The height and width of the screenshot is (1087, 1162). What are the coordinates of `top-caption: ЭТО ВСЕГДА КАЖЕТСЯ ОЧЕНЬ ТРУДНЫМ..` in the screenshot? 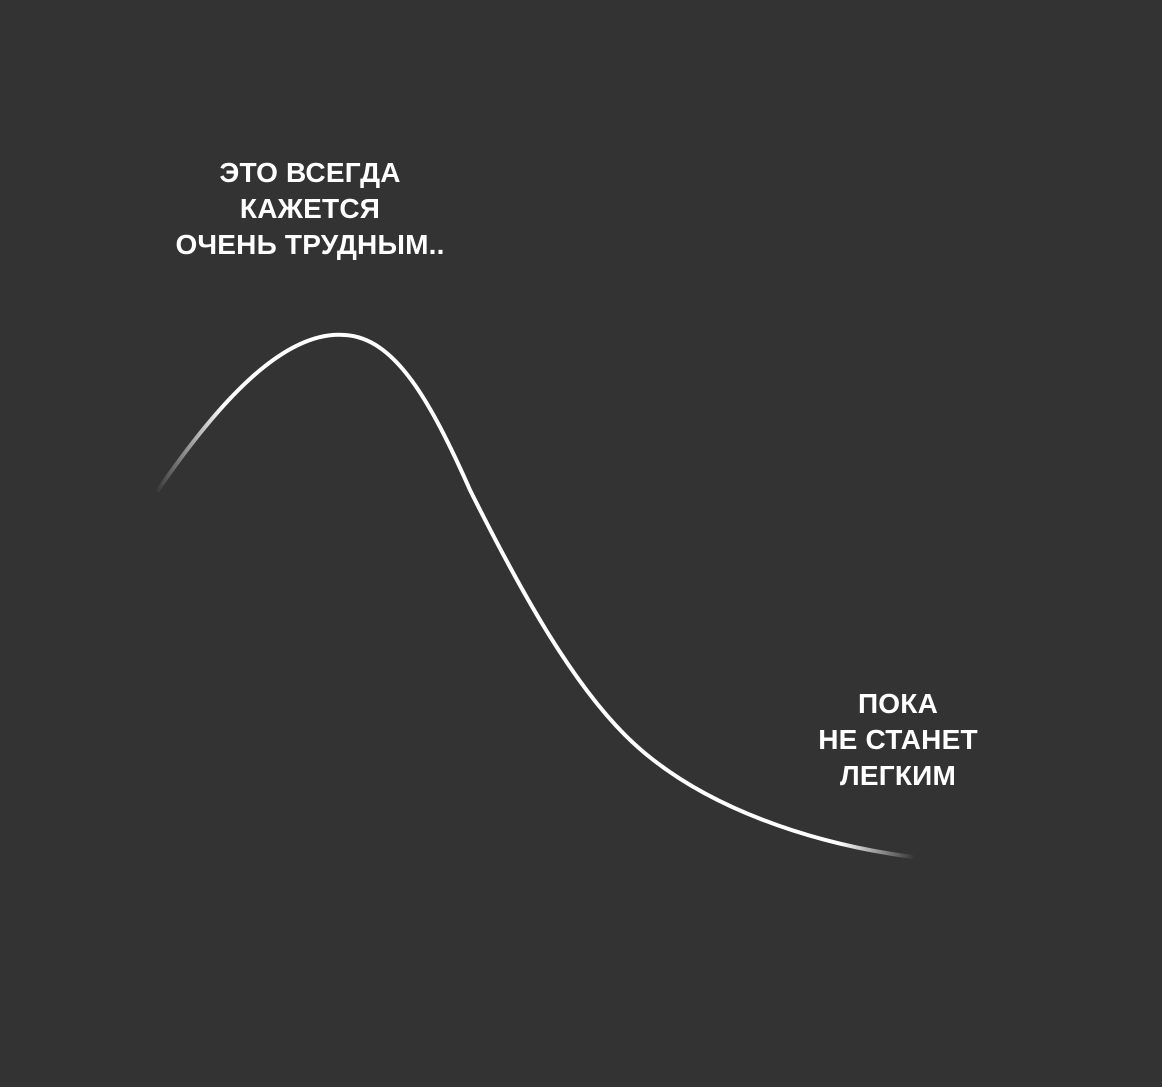 It's located at (310, 209).